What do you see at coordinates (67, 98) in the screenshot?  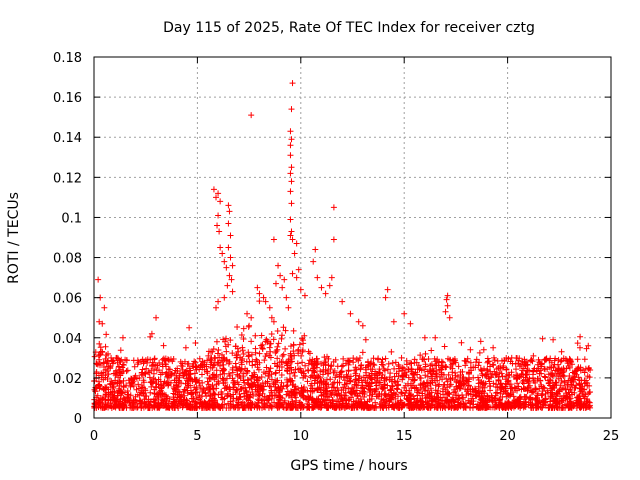 I see `y-tick-label: 0.16` at bounding box center [67, 98].